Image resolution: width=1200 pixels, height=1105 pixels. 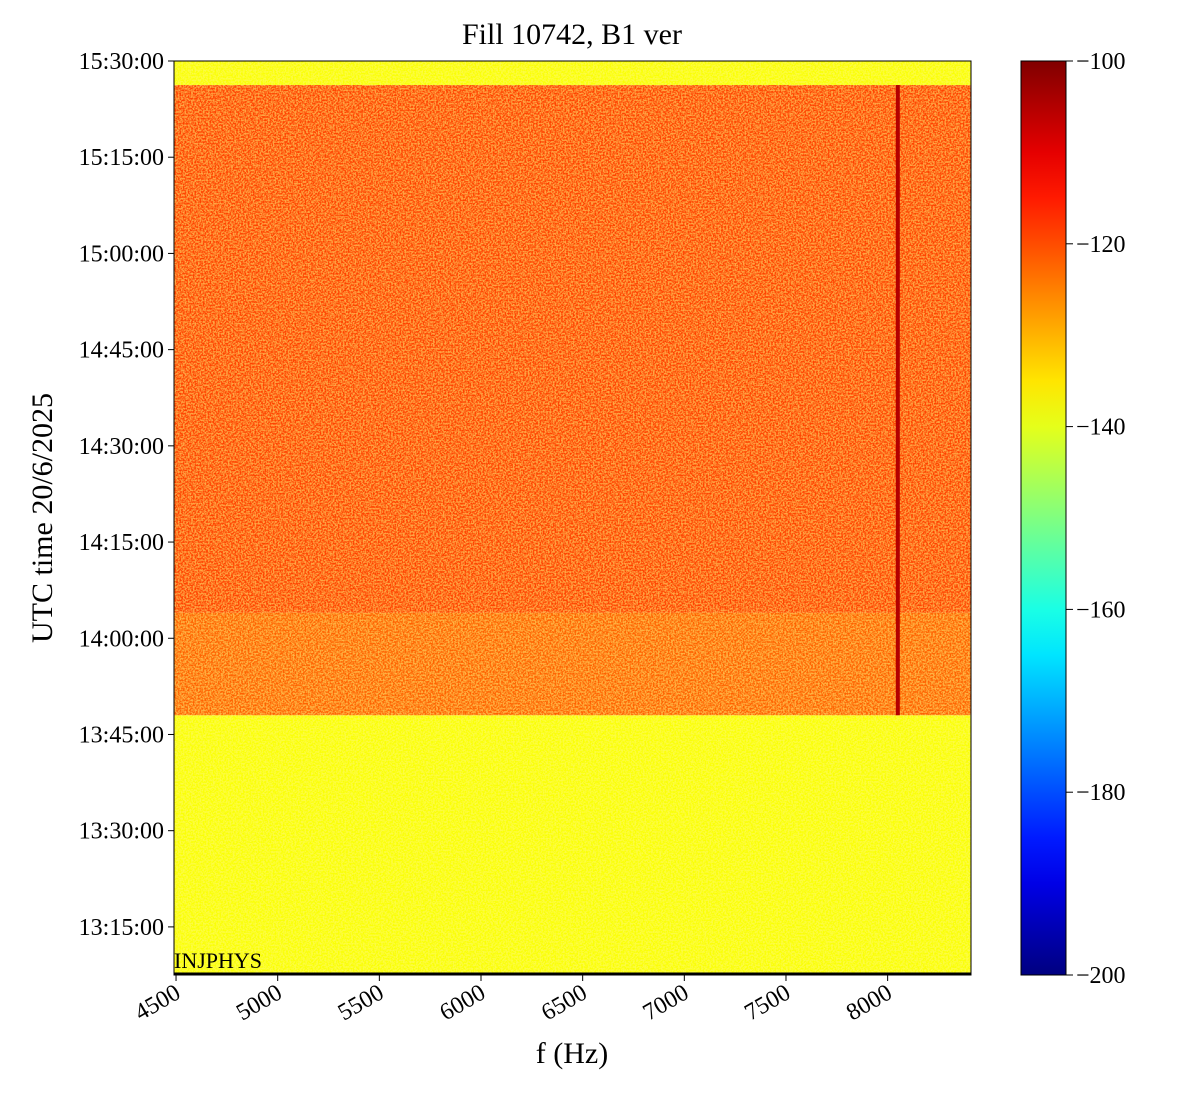 I want to click on colorbar-tick-label: −120, so click(x=1101, y=245).